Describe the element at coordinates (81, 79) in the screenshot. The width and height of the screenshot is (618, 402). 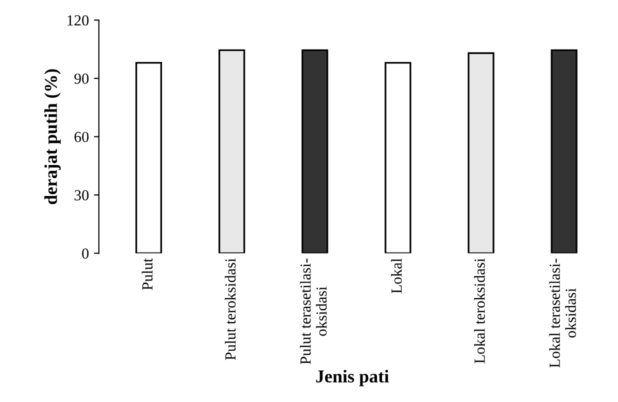
I see `y-tick-label: 90` at that location.